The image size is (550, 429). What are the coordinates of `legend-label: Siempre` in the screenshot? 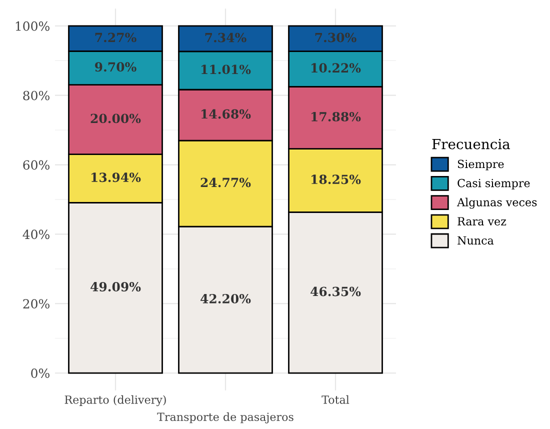 It's located at (481, 165).